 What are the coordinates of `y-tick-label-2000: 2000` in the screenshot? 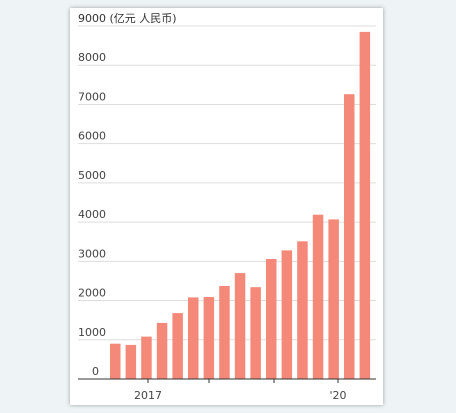 It's located at (92, 293).